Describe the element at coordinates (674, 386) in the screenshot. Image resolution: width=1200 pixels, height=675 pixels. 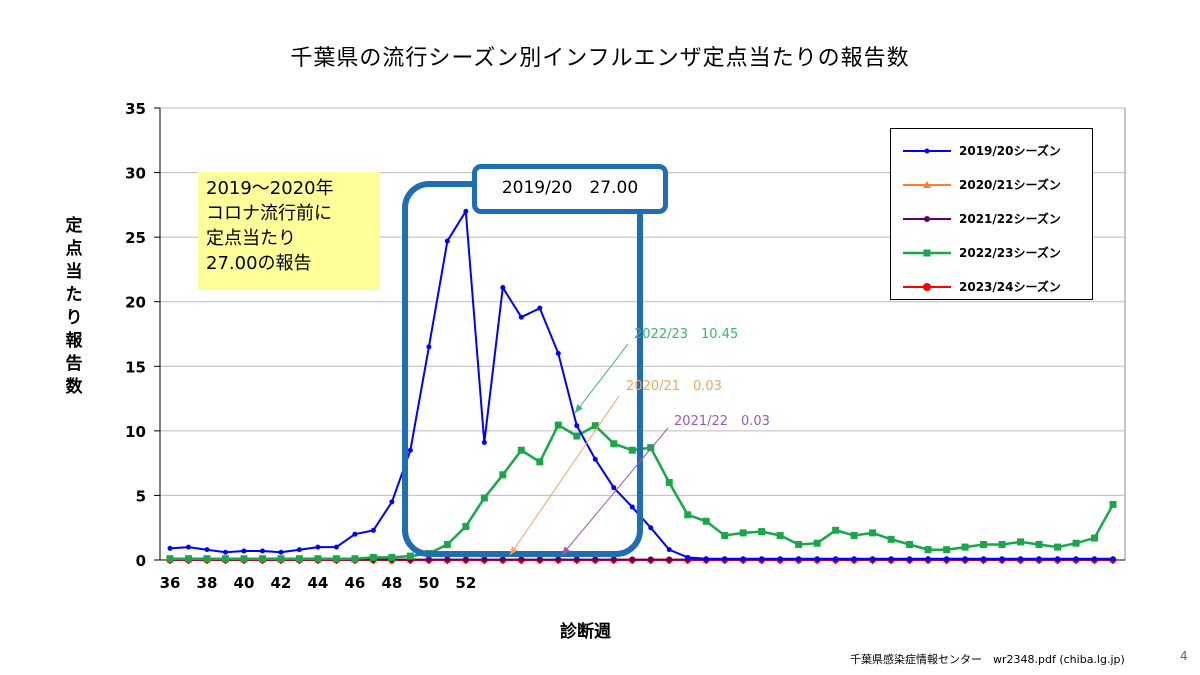
I see `annotation-label: 2020/21 0.03` at that location.